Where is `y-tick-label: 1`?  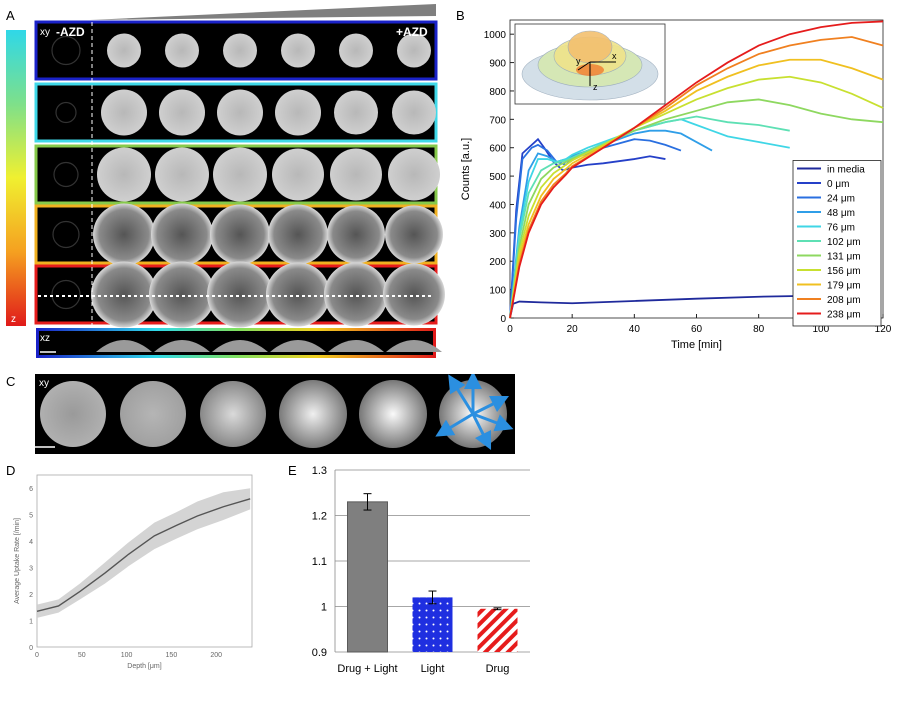
y-tick-label: 1 is located at coordinates (324, 608).